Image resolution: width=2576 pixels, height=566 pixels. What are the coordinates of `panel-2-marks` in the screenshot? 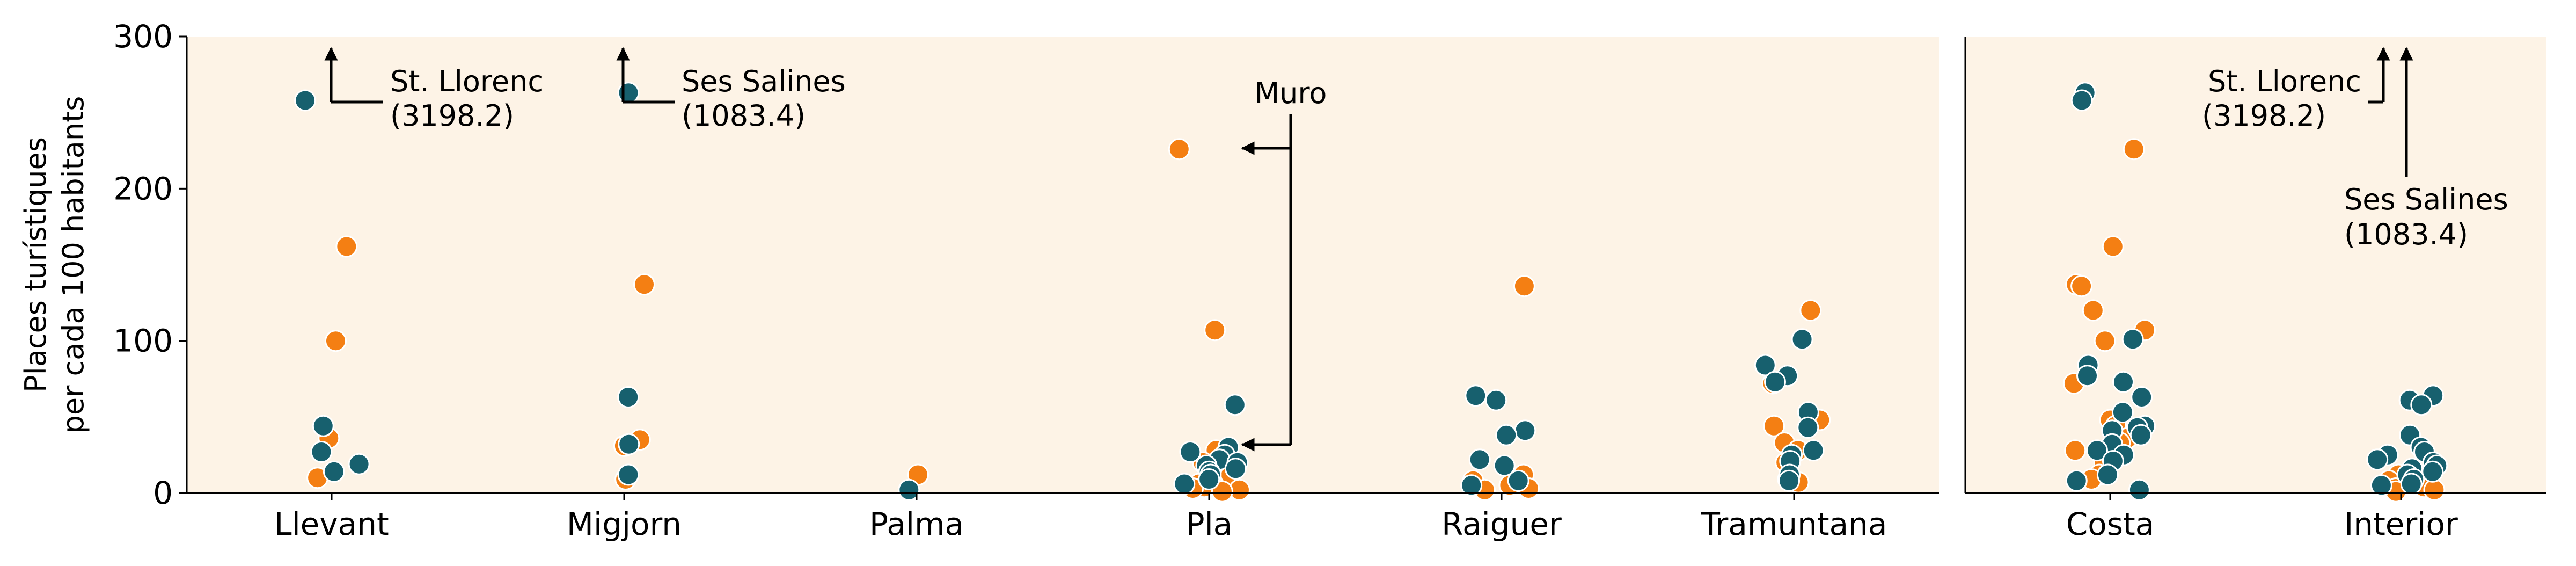 It's located at (2255, 292).